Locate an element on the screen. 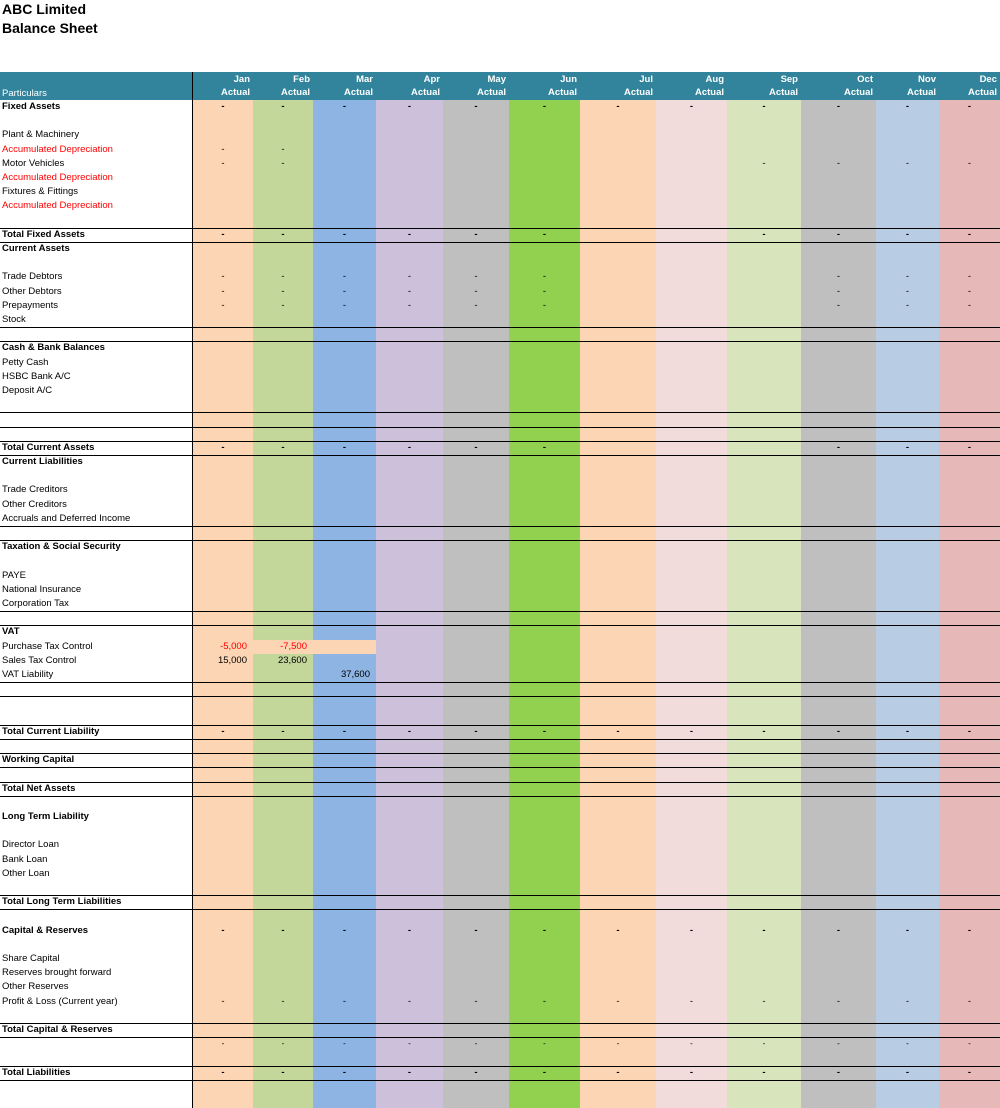 The width and height of the screenshot is (1000, 1108). cell-feb: -7,500 is located at coordinates (293, 646).